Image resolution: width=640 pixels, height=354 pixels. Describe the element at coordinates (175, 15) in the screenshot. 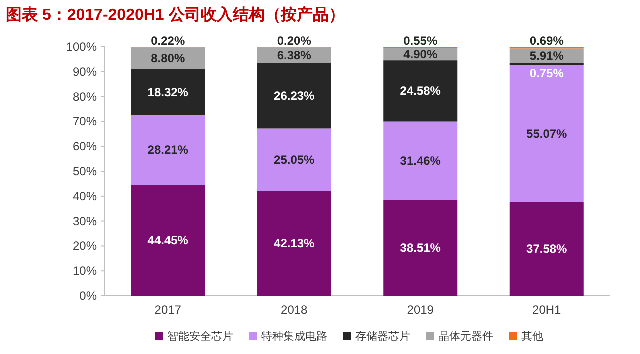

I see `chart-title: 图表 5：2017-2020H1 公司收入结构（按产品）` at that location.